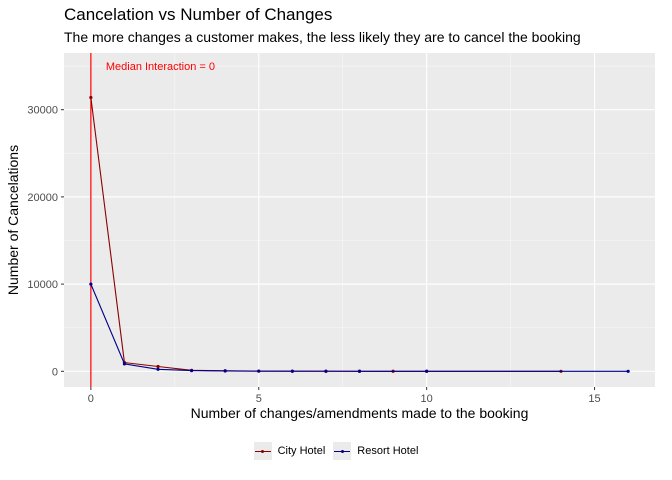 This screenshot has width=672, height=480. I want to click on y-tick-label: 30000, so click(42, 111).